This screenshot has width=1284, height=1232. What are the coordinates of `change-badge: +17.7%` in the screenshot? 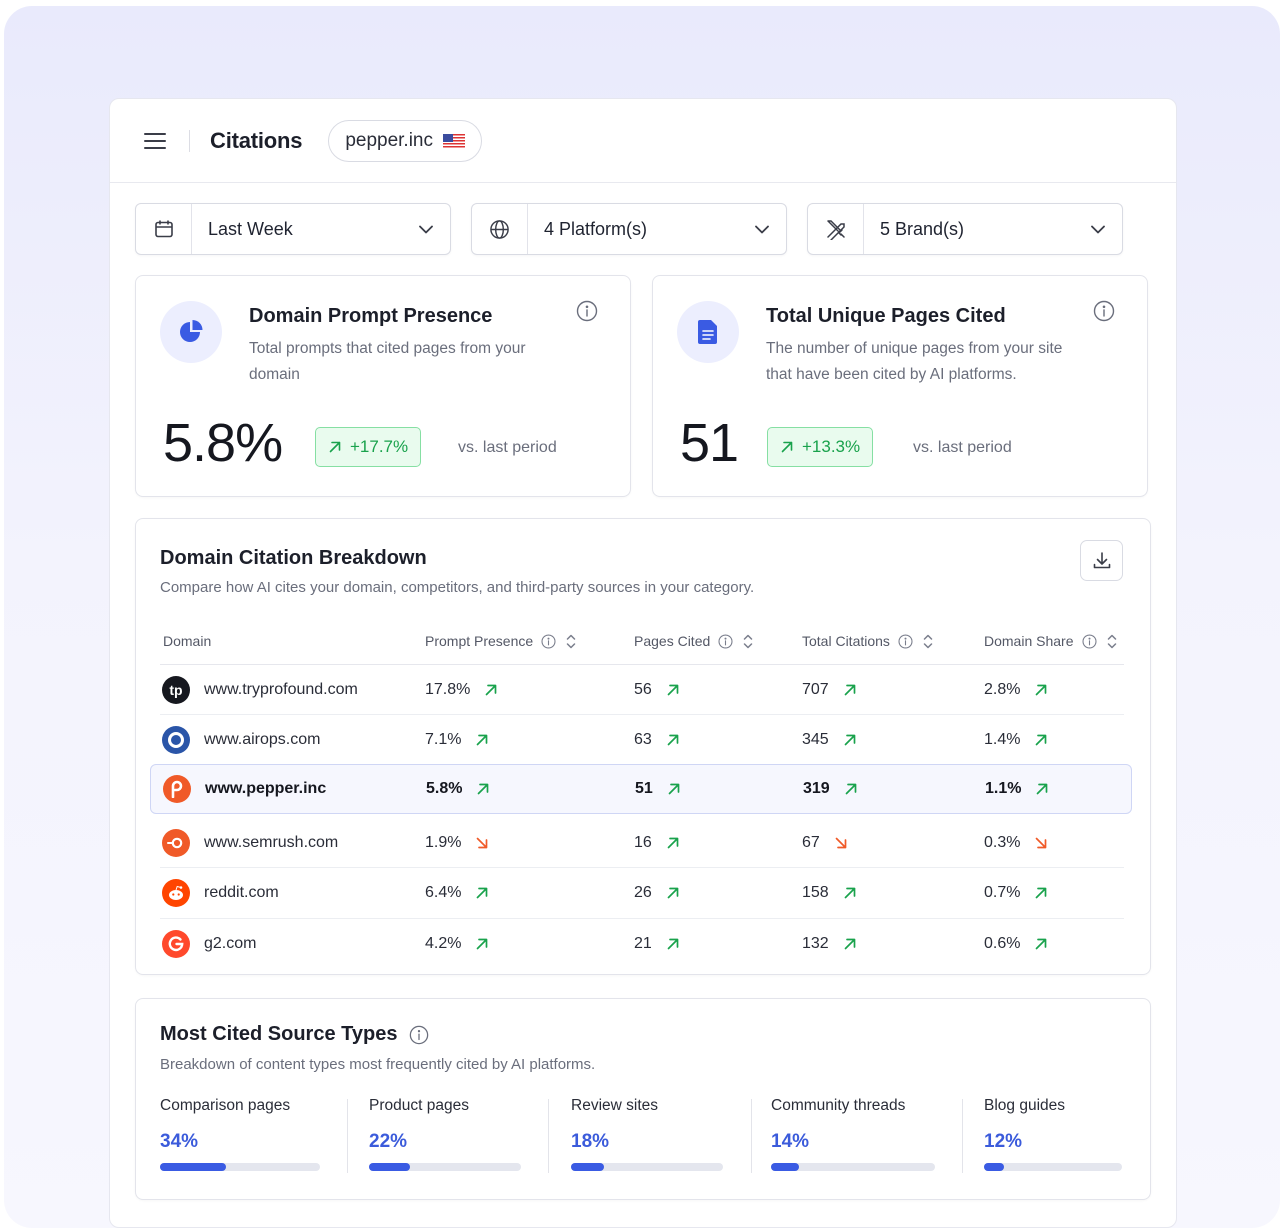 It's located at (368, 447).